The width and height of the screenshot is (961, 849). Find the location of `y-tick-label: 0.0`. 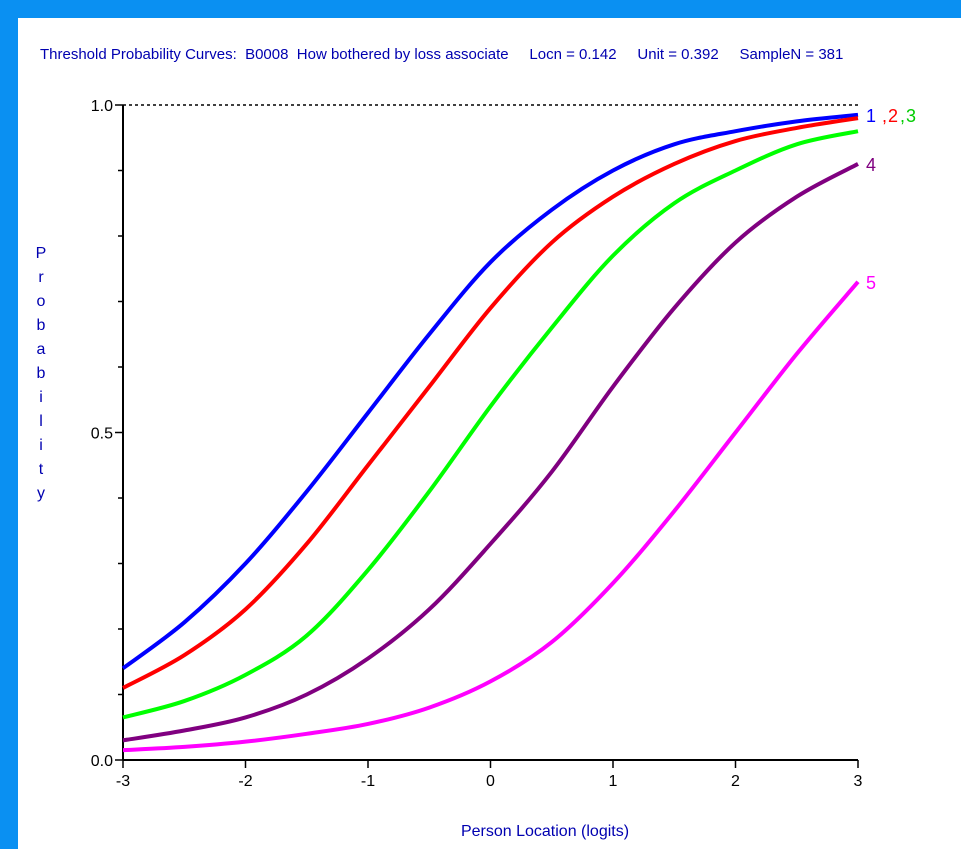

y-tick-label: 0.0 is located at coordinates (102, 761).